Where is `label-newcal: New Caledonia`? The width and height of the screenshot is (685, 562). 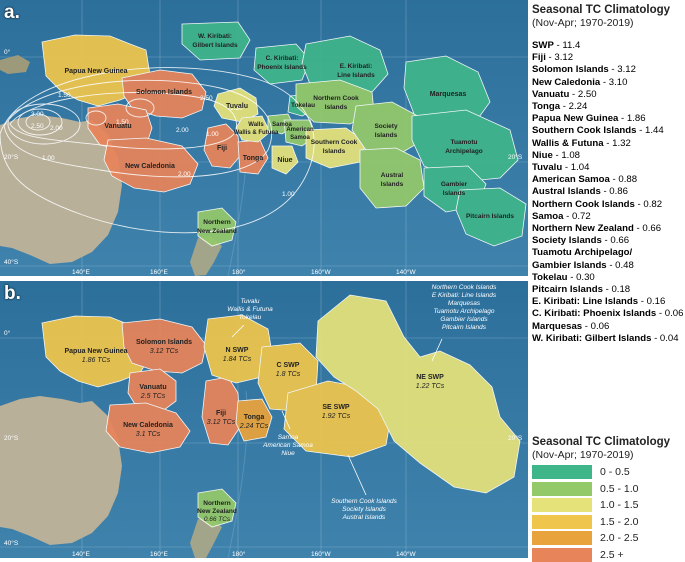 label-newcal: New Caledonia is located at coordinates (150, 166).